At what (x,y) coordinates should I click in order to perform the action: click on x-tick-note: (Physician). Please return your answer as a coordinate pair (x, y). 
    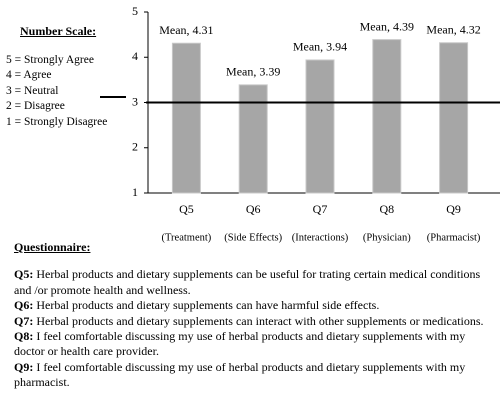
    Looking at the image, I should click on (387, 237).